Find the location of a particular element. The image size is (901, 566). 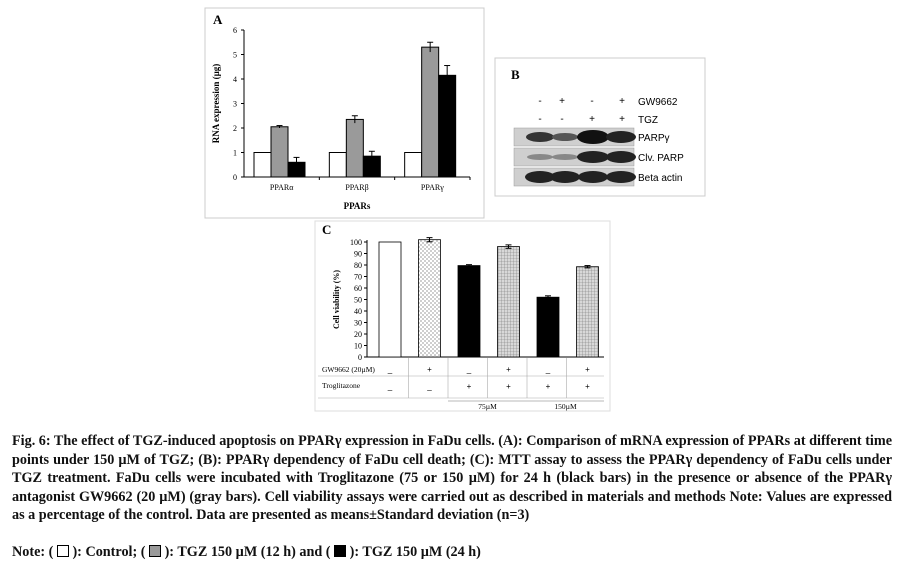

panel-a-label: A is located at coordinates (218, 19).